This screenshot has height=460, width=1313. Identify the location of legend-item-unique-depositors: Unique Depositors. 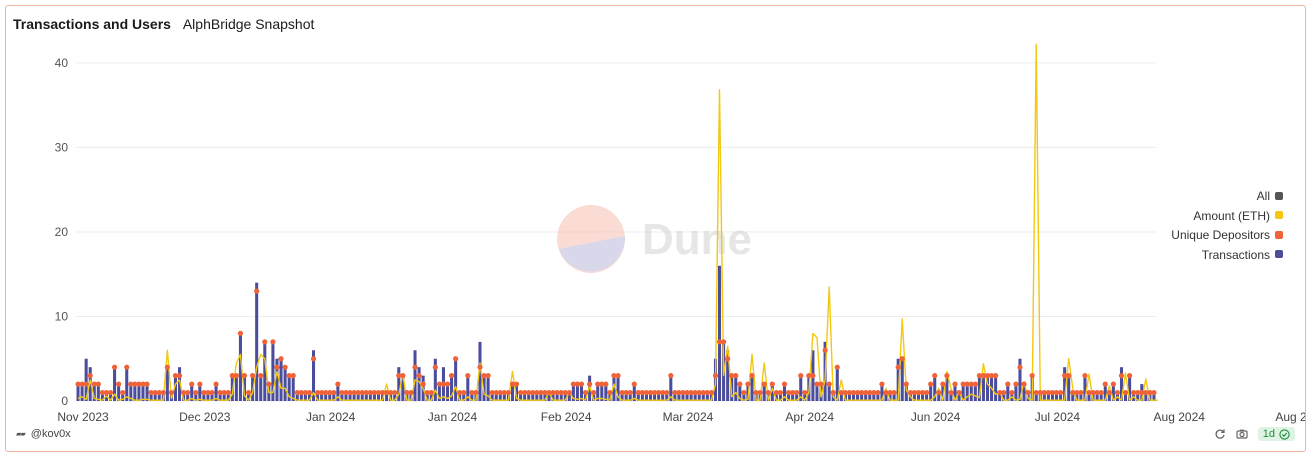
(1227, 236).